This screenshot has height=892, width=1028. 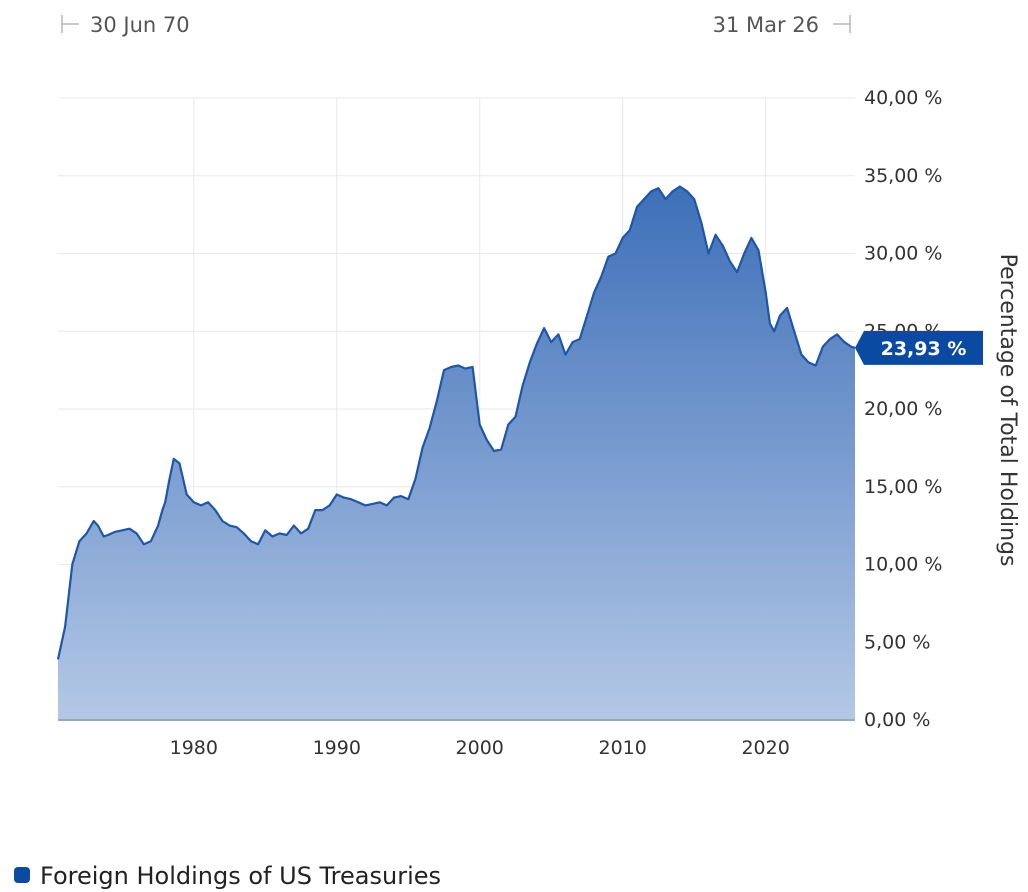 I want to click on y-tick-label: 0,00 %, so click(x=897, y=720).